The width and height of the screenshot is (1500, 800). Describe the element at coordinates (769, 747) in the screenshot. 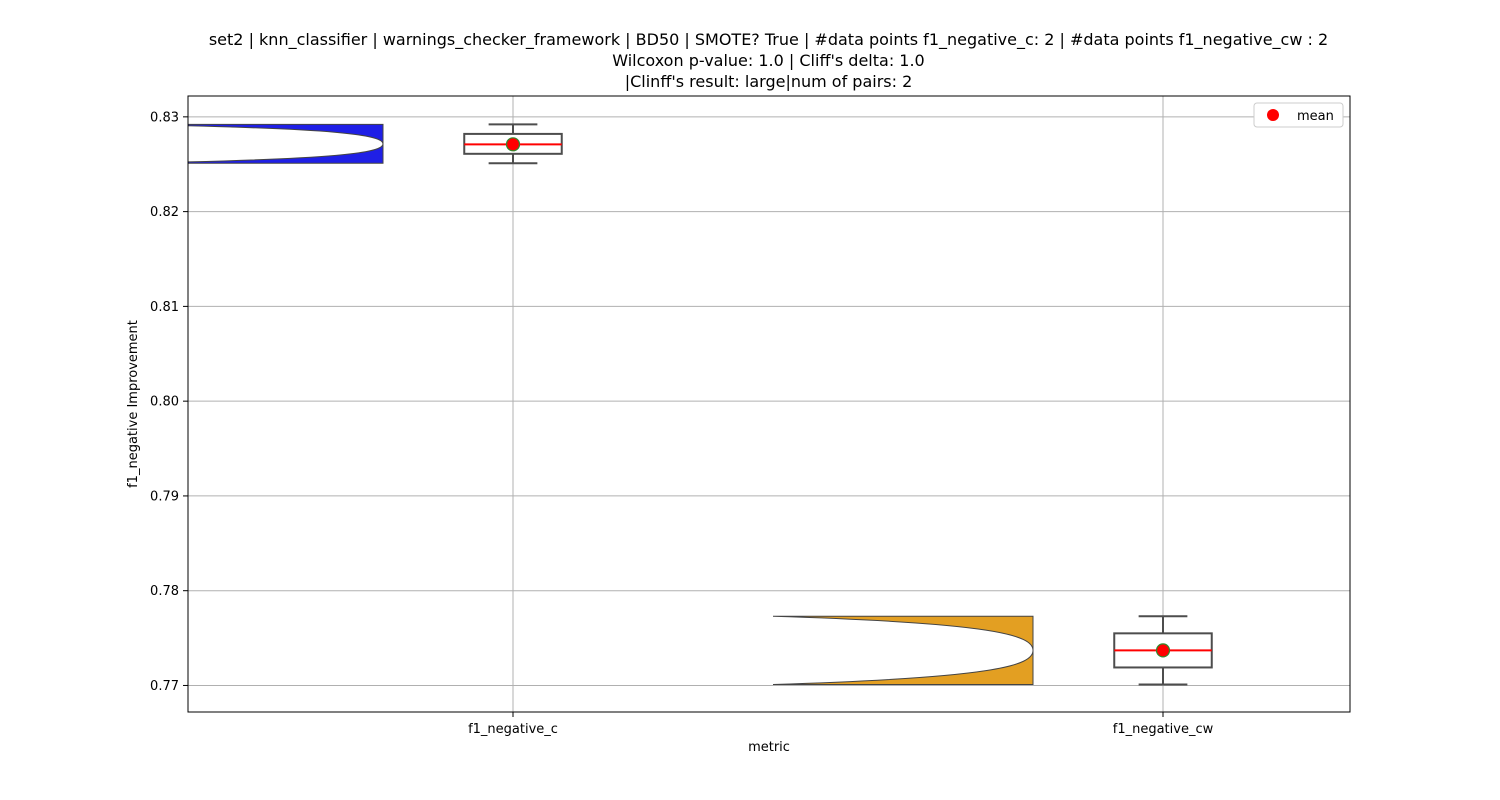

I see `x-axis-label: metric` at that location.